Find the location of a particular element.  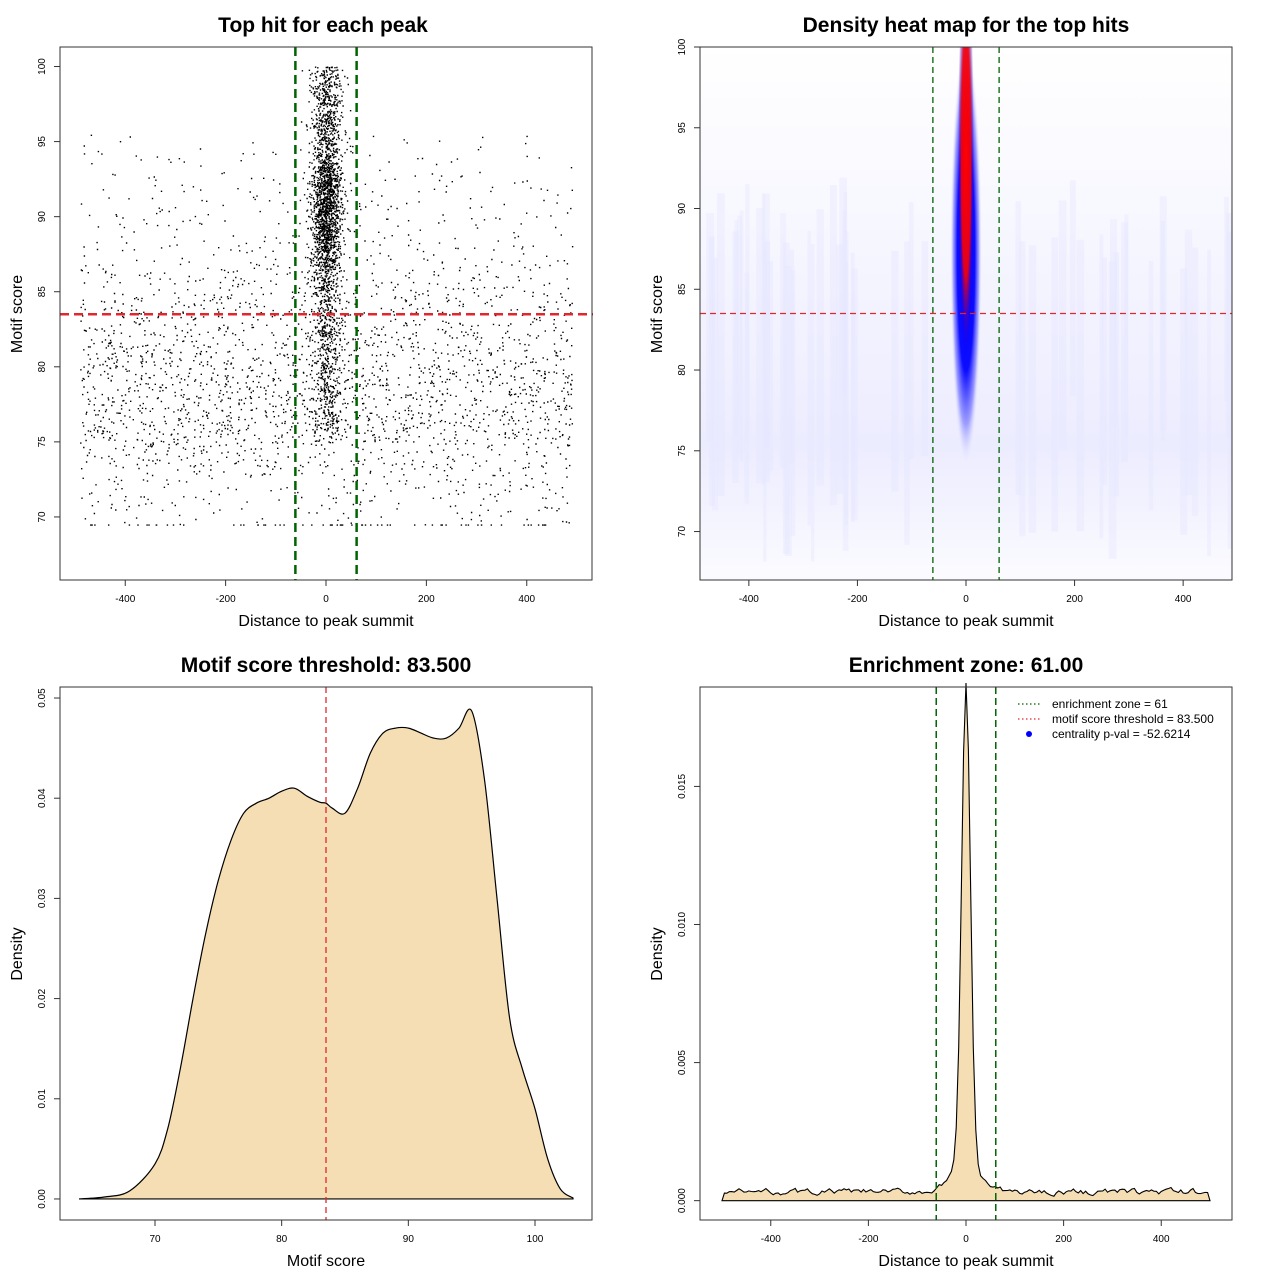

y-tick-label: 0.015 is located at coordinates (682, 785).